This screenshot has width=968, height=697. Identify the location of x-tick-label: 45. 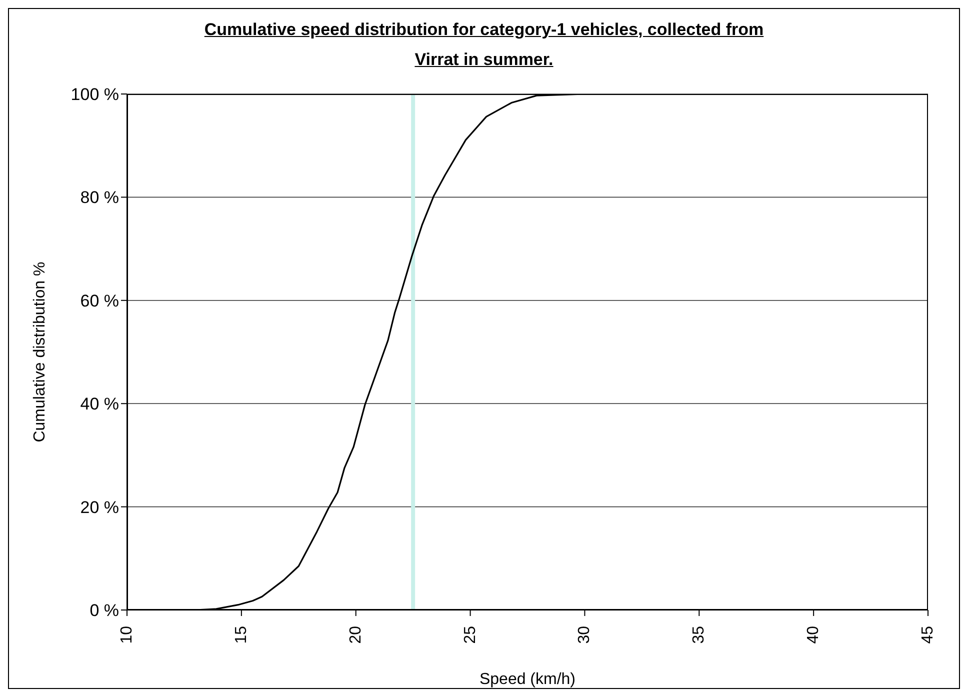
(928, 635).